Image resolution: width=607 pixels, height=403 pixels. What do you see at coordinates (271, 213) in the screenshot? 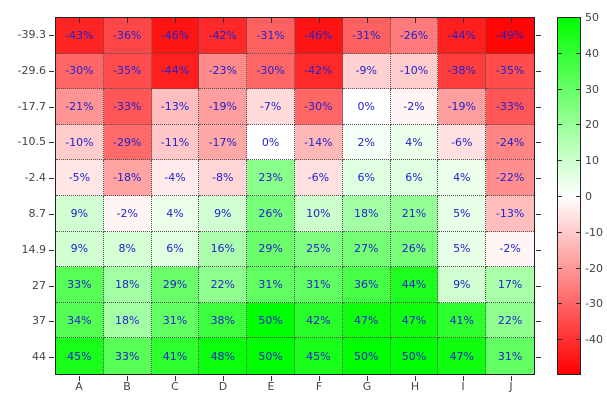
I see `heatmap-cell: 26%` at bounding box center [271, 213].